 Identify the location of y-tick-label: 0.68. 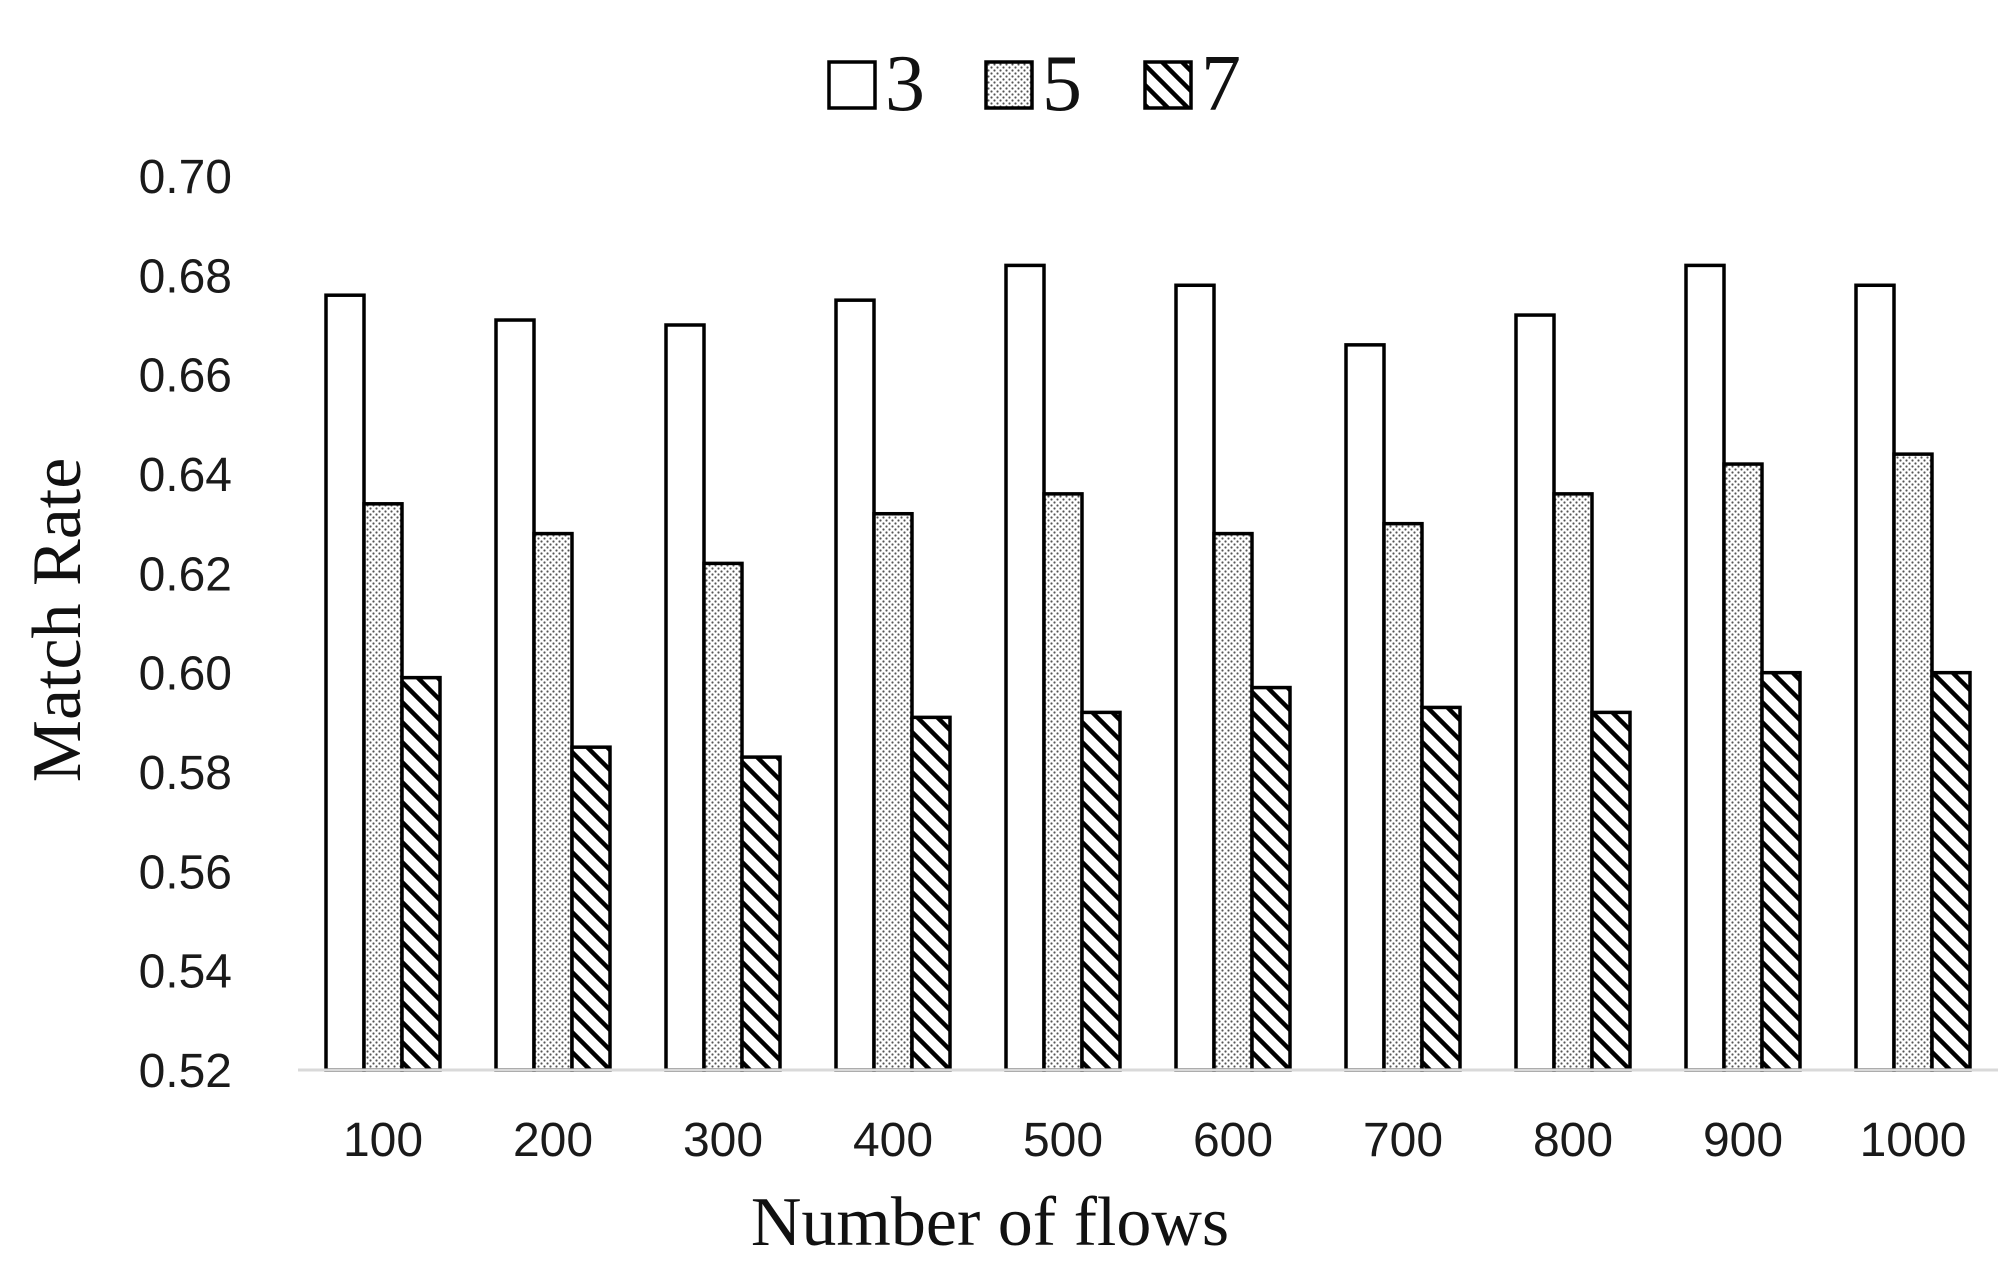
(185, 276).